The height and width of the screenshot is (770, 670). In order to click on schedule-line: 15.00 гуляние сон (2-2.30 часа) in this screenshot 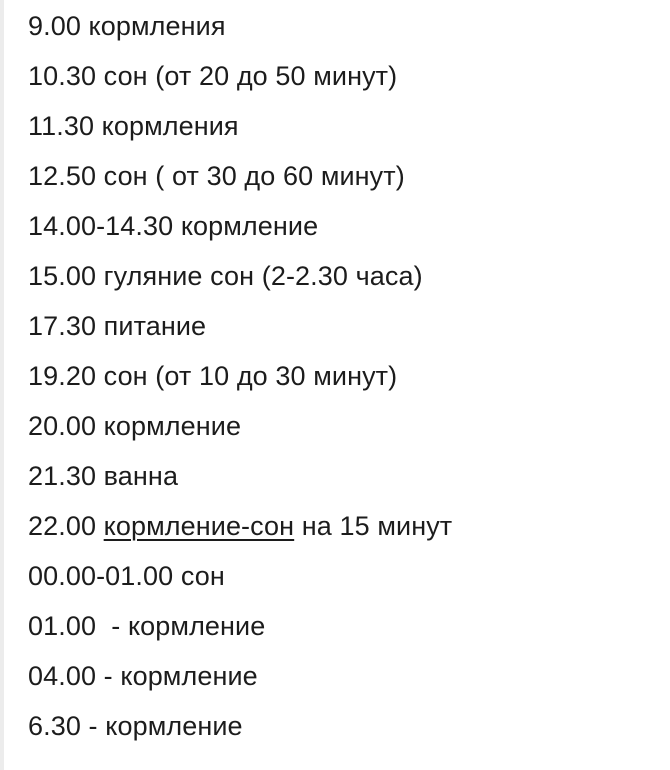, I will do `click(225, 276)`.